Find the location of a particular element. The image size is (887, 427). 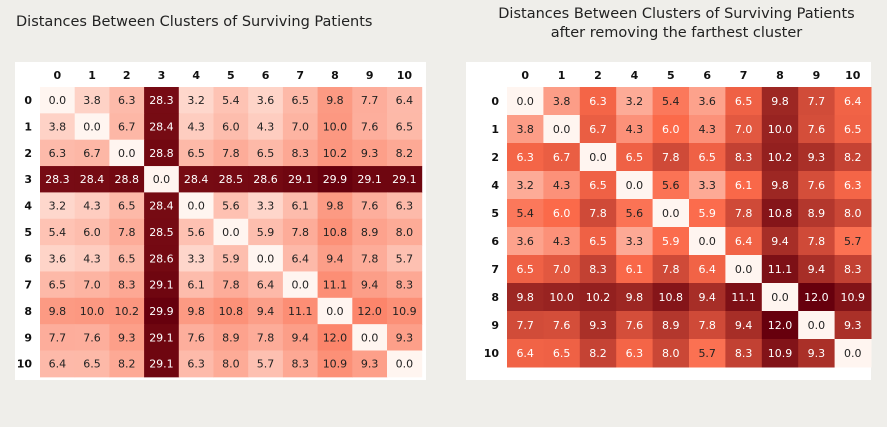

x-tick-label: 5 is located at coordinates (231, 75).